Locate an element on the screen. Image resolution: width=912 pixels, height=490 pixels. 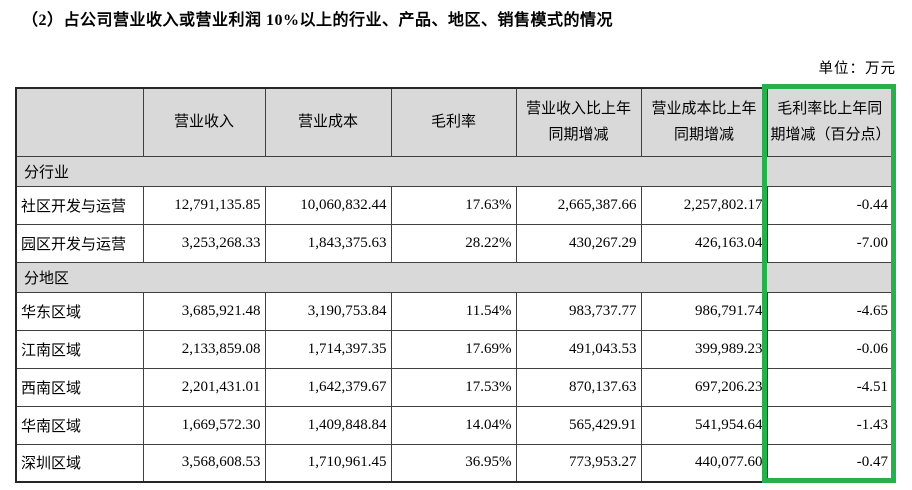
column-header-cost: 营业成本 is located at coordinates (328, 122).